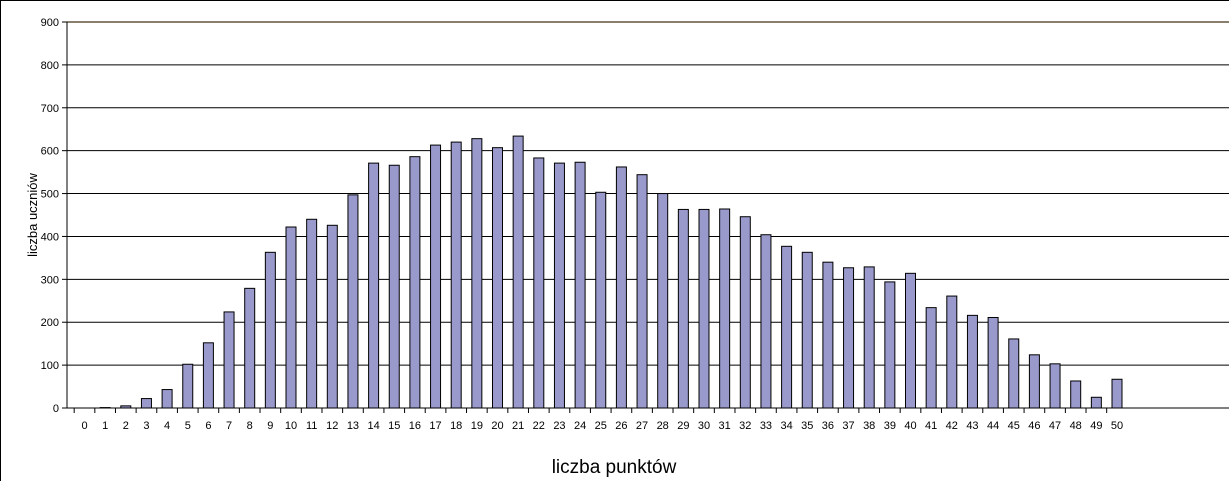  I want to click on x-tick-label: 1, so click(105, 426).